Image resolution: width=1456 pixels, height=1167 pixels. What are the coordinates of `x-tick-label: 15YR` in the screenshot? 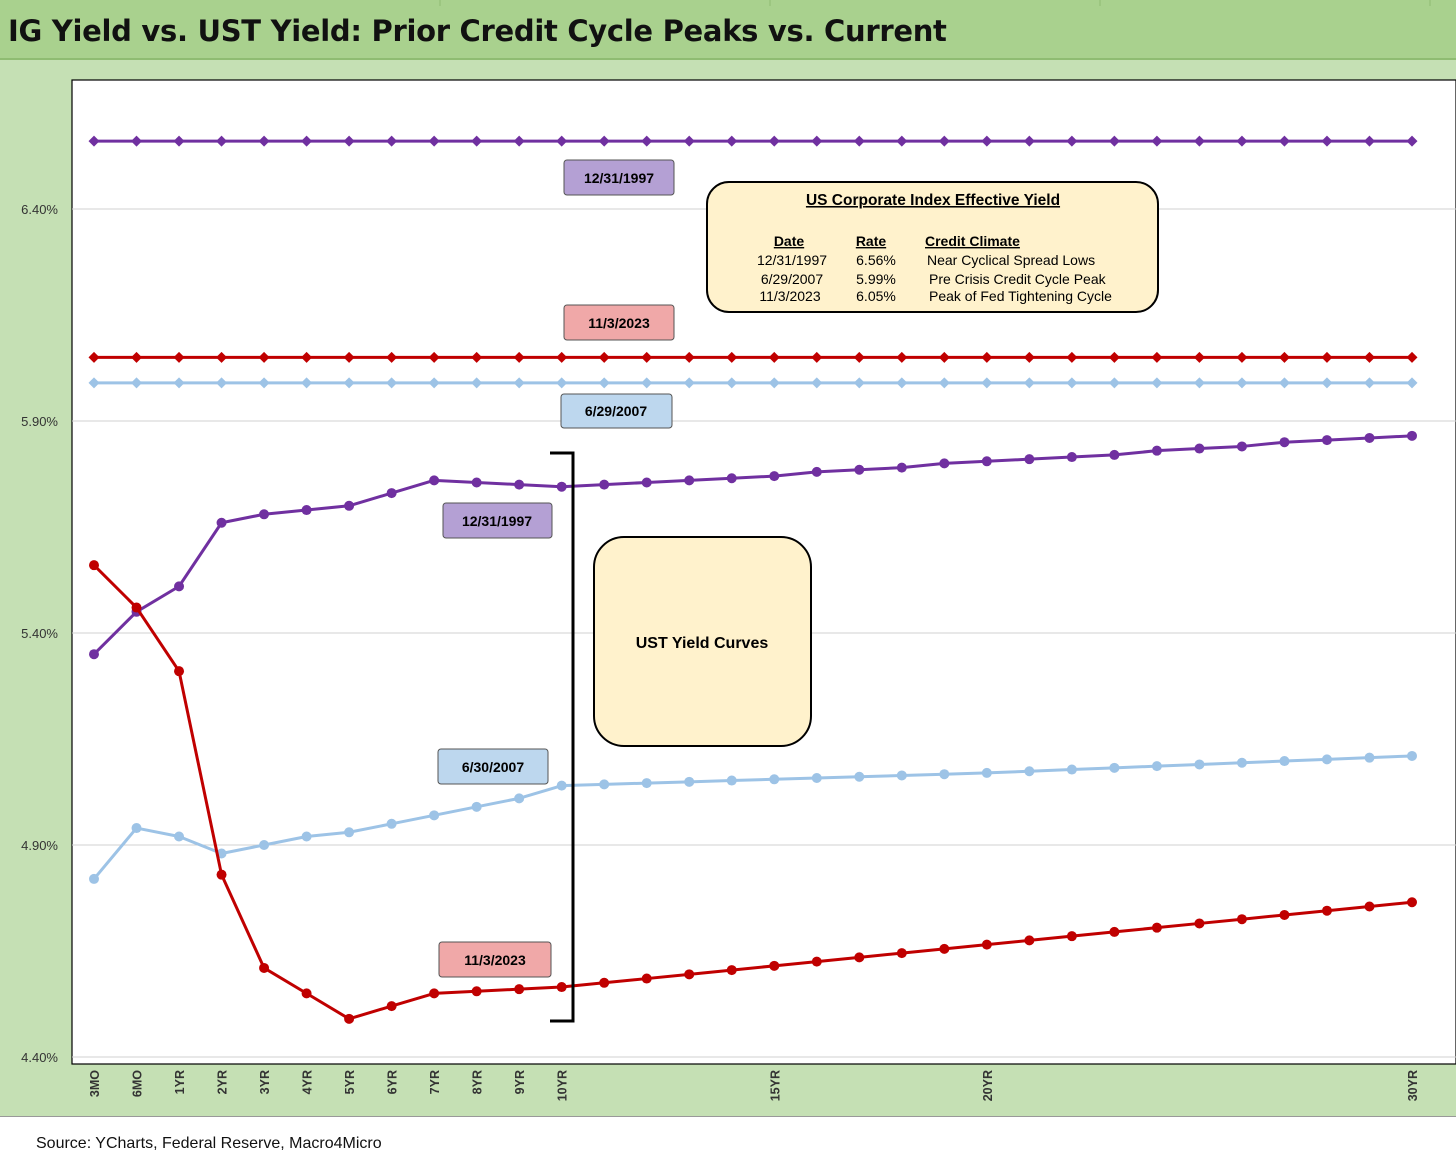 It's located at (775, 1085).